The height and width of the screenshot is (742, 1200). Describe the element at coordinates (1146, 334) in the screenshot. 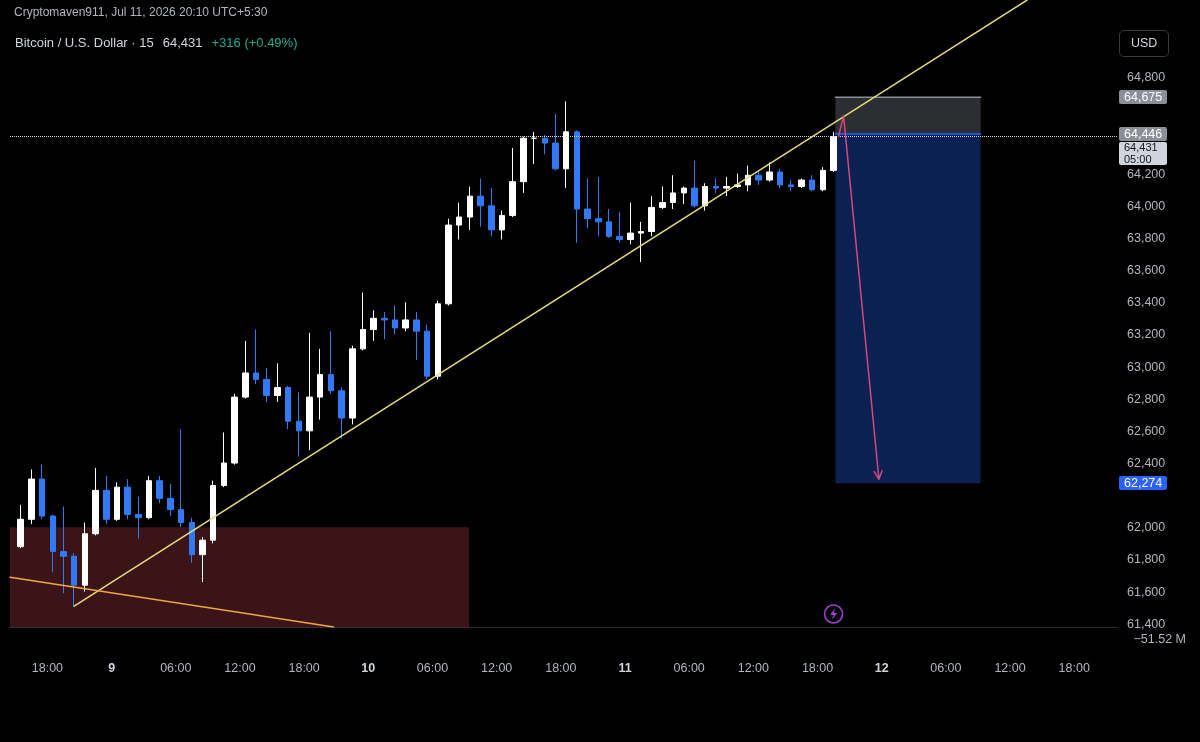

I see `y-tick-label: 63,200` at that location.